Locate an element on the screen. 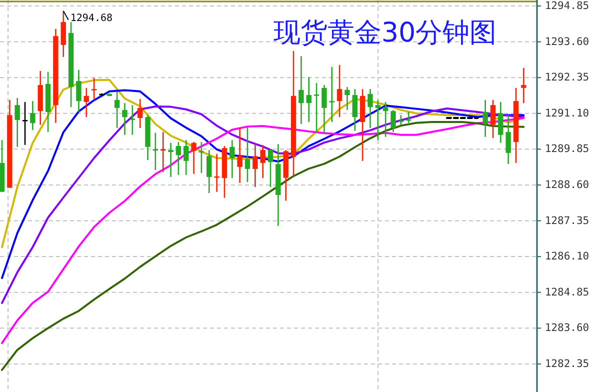  y-tick-label: 1284.85 is located at coordinates (567, 292).